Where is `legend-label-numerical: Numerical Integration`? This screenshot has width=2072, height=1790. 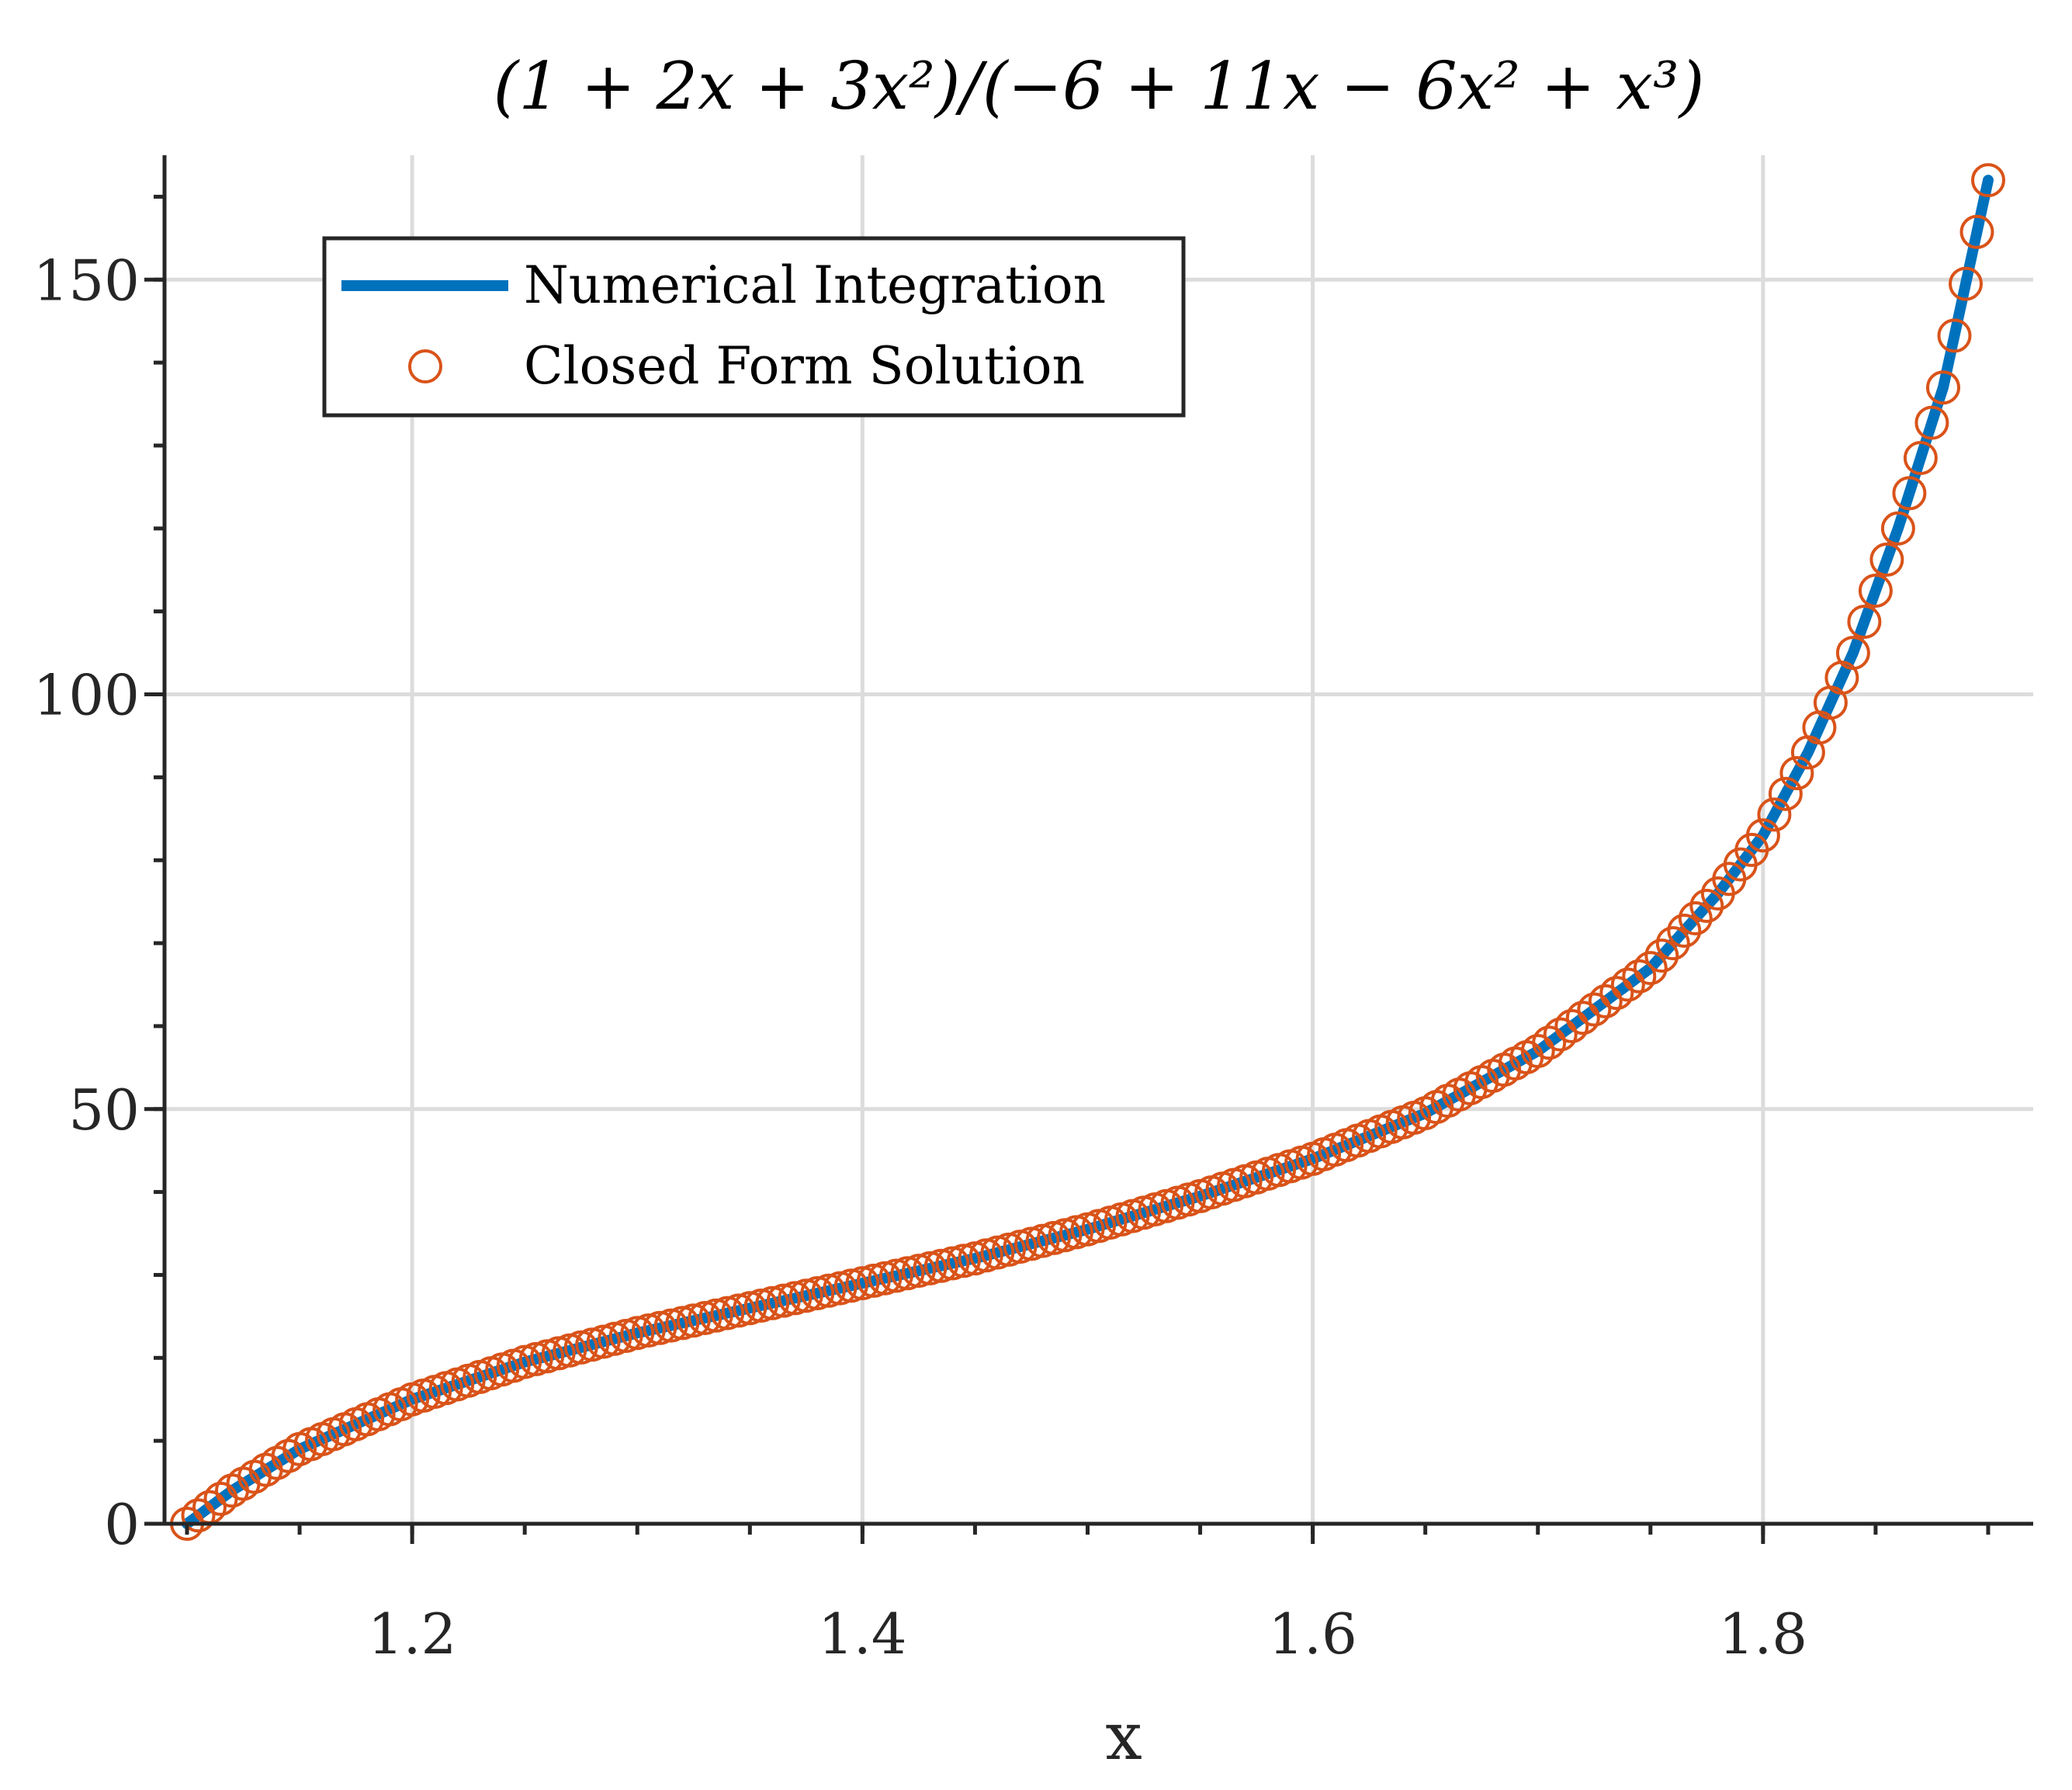
legend-label-numerical: Numerical Integration is located at coordinates (815, 285).